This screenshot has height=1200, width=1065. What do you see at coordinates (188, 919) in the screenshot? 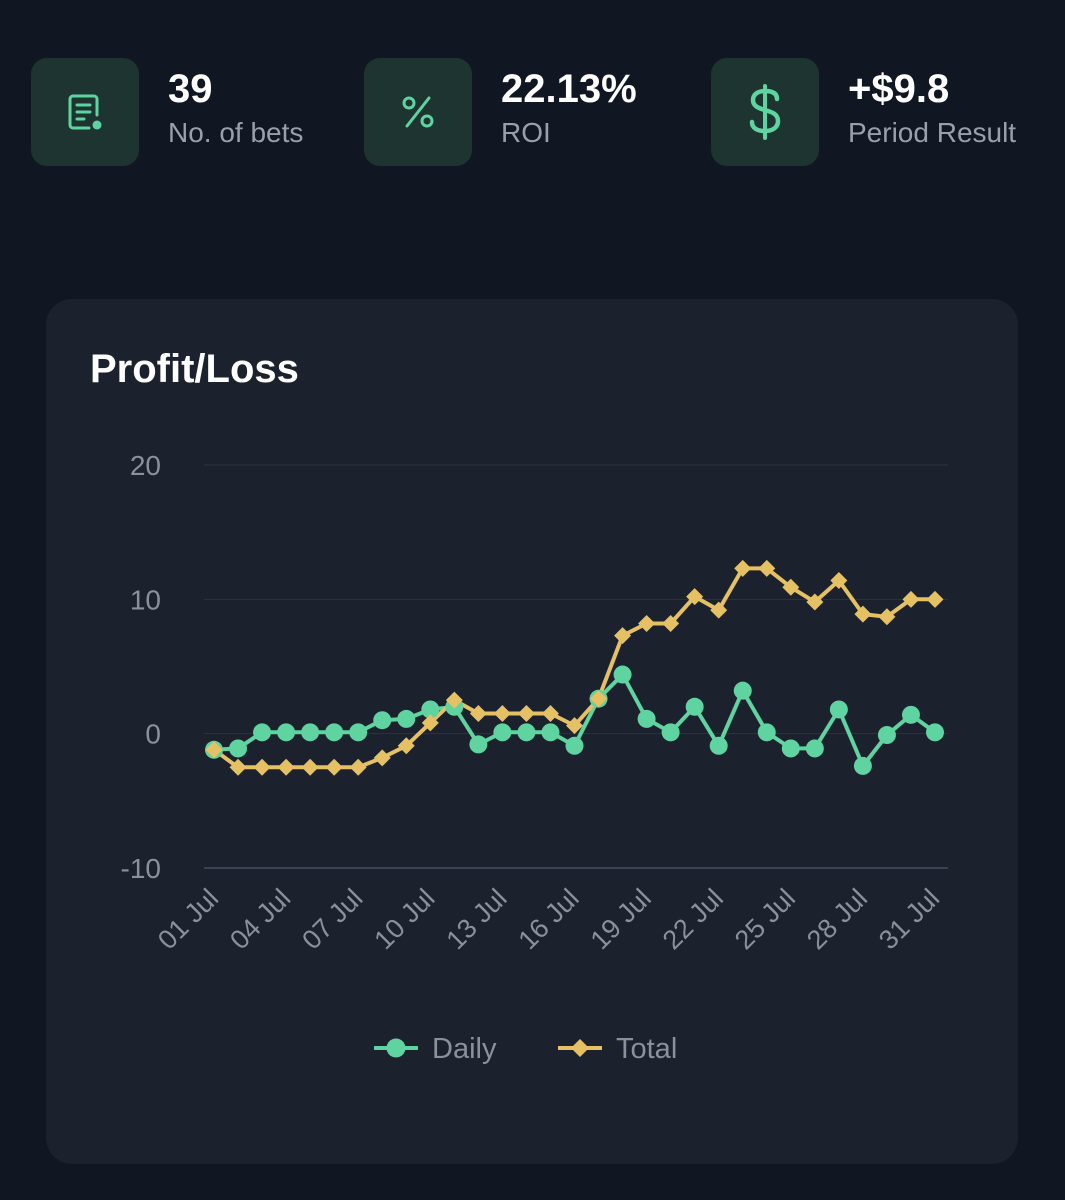
I see `x-tick-label: 01 Jul` at bounding box center [188, 919].